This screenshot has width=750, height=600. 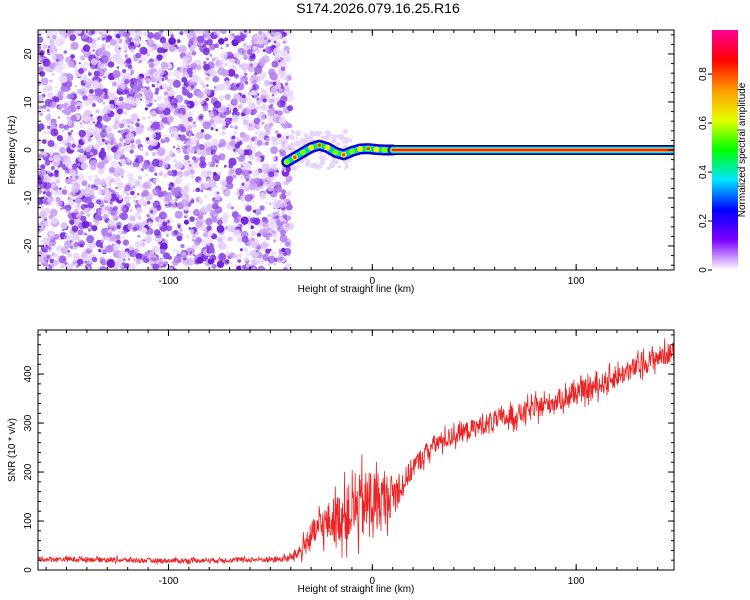 What do you see at coordinates (705, 170) in the screenshot?
I see `colorbar-ticks: 0 0.2 0.4 0.6 0.8` at bounding box center [705, 170].